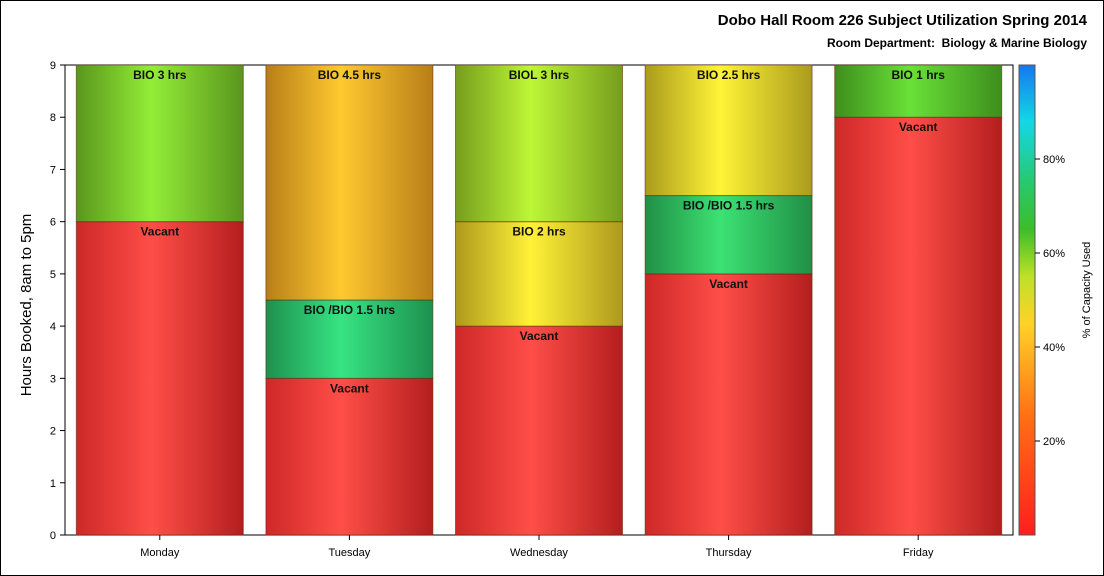 This screenshot has height=576, width=1104. I want to click on y-tick-label: 3, so click(53, 379).